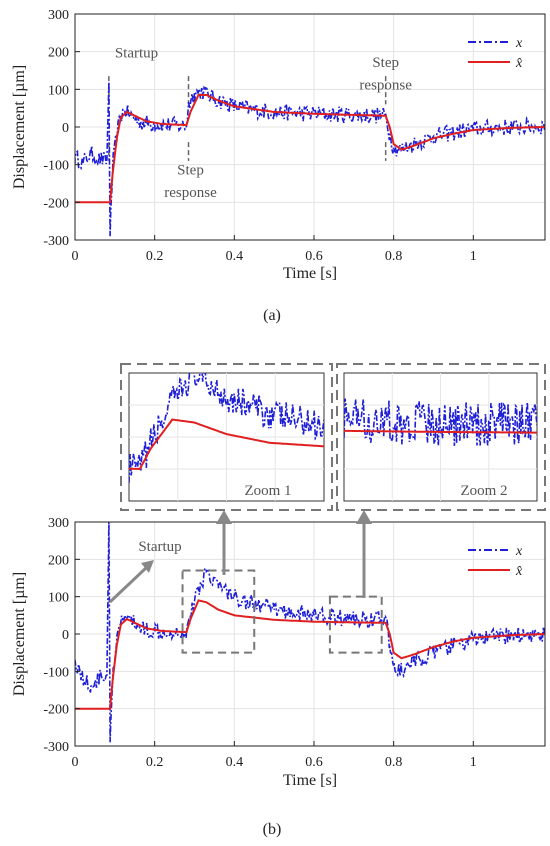 The image size is (550, 846). Describe the element at coordinates (519, 571) in the screenshot. I see `legend-label-xhat-b: x̂` at that location.